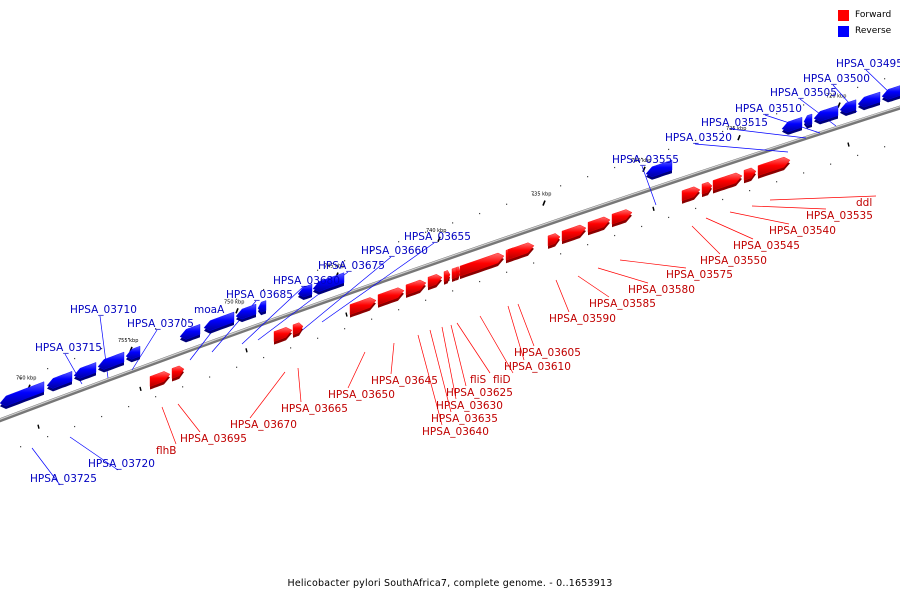 The image size is (900, 600). Describe the element at coordinates (839, 216) in the screenshot. I see `gene-label-hpsa_03535: HPSA_03535` at that location.